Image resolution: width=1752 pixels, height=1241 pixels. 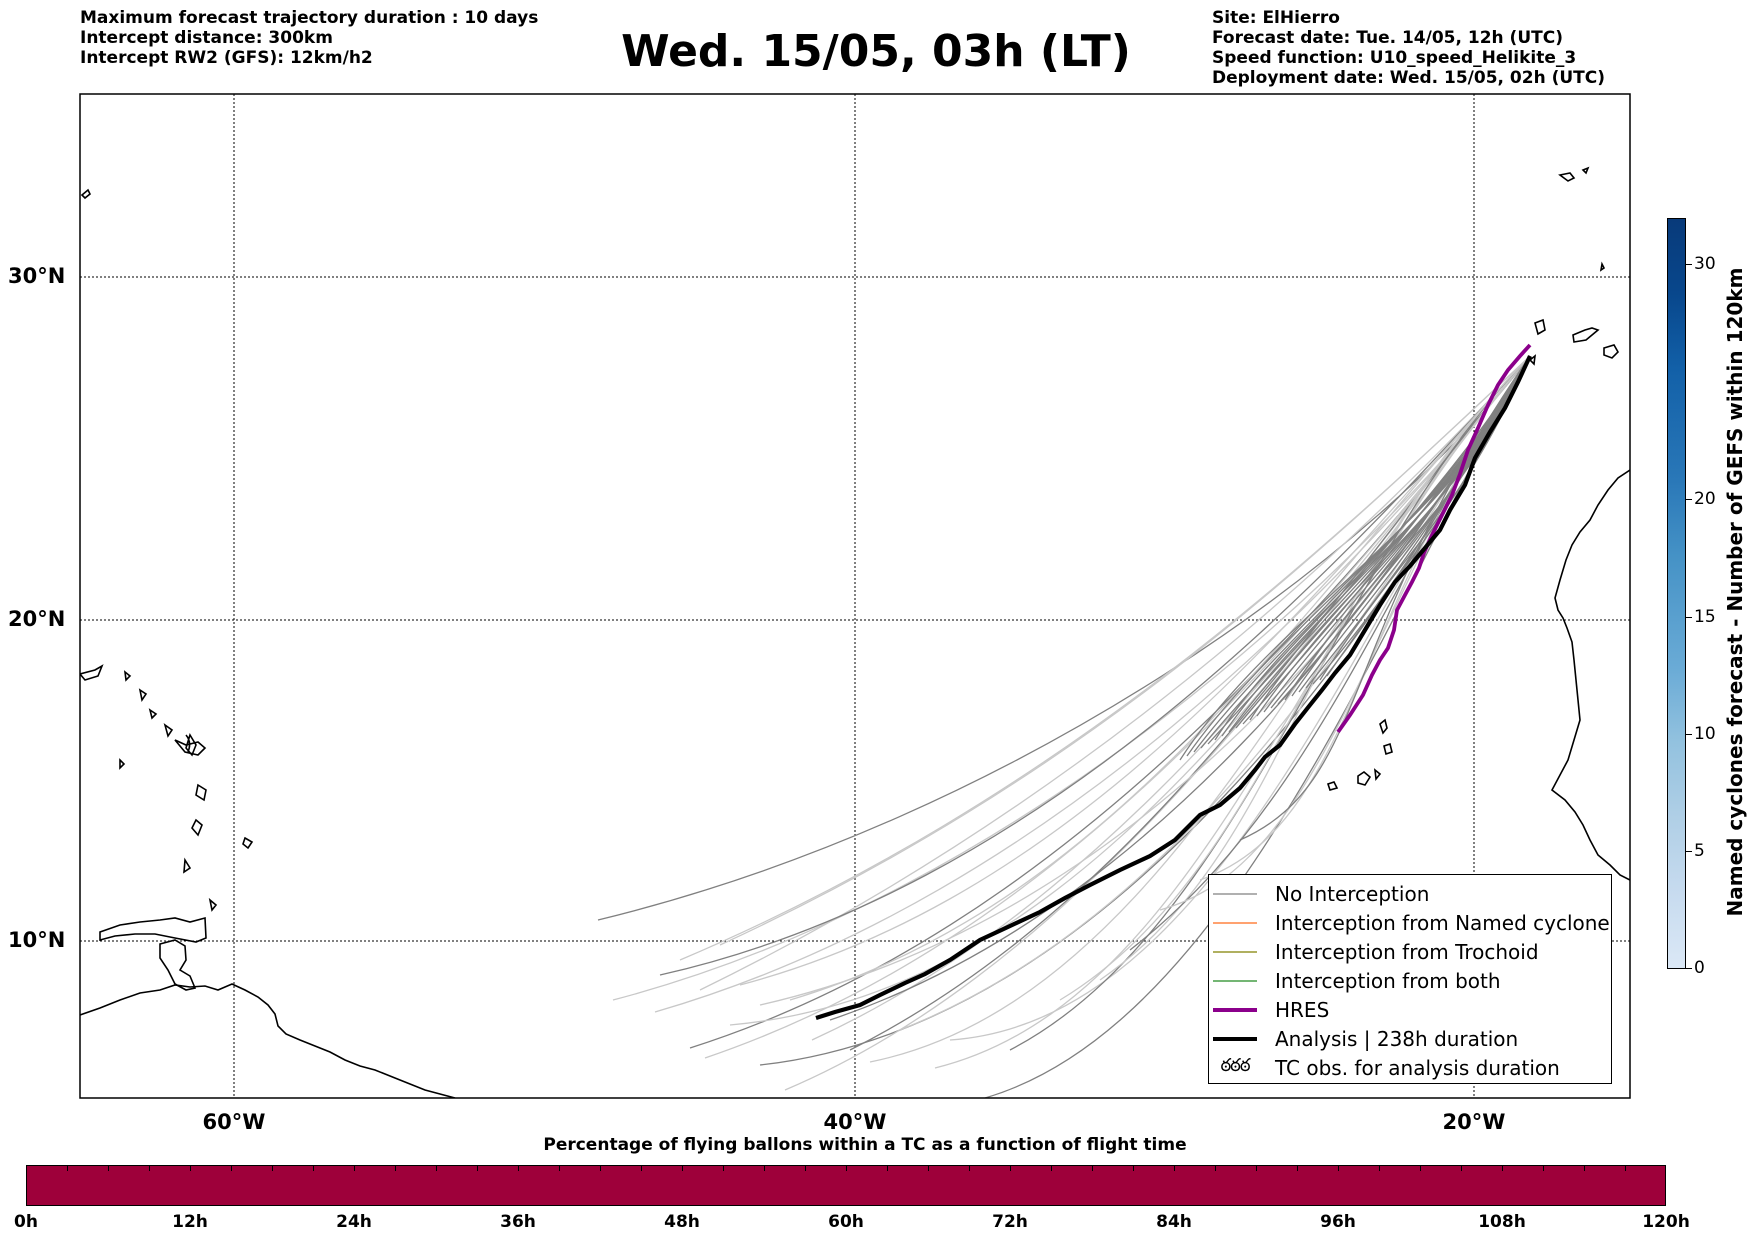 I want to click on coast-lesser-antilles, so click(x=218, y=822).